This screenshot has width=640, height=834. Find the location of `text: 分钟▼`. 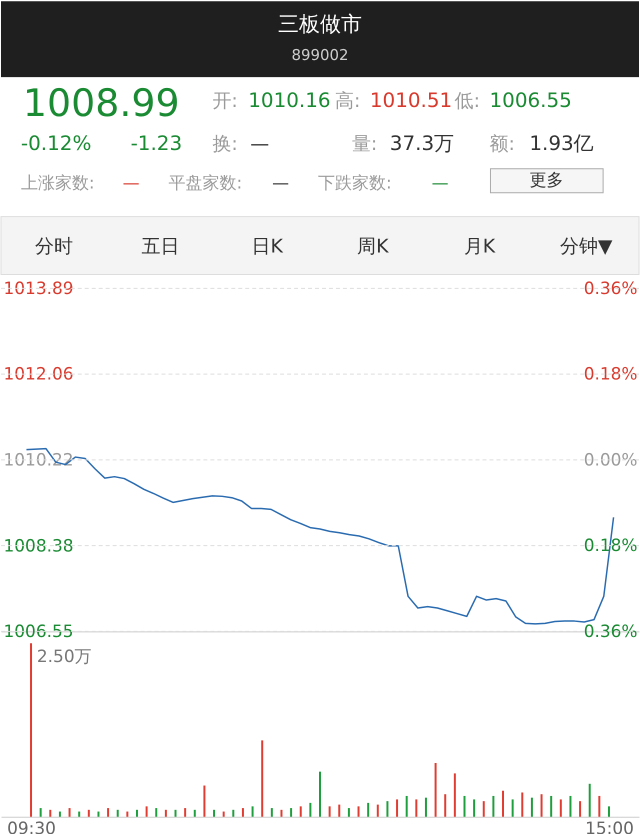

text: 分钟▼ is located at coordinates (586, 247).